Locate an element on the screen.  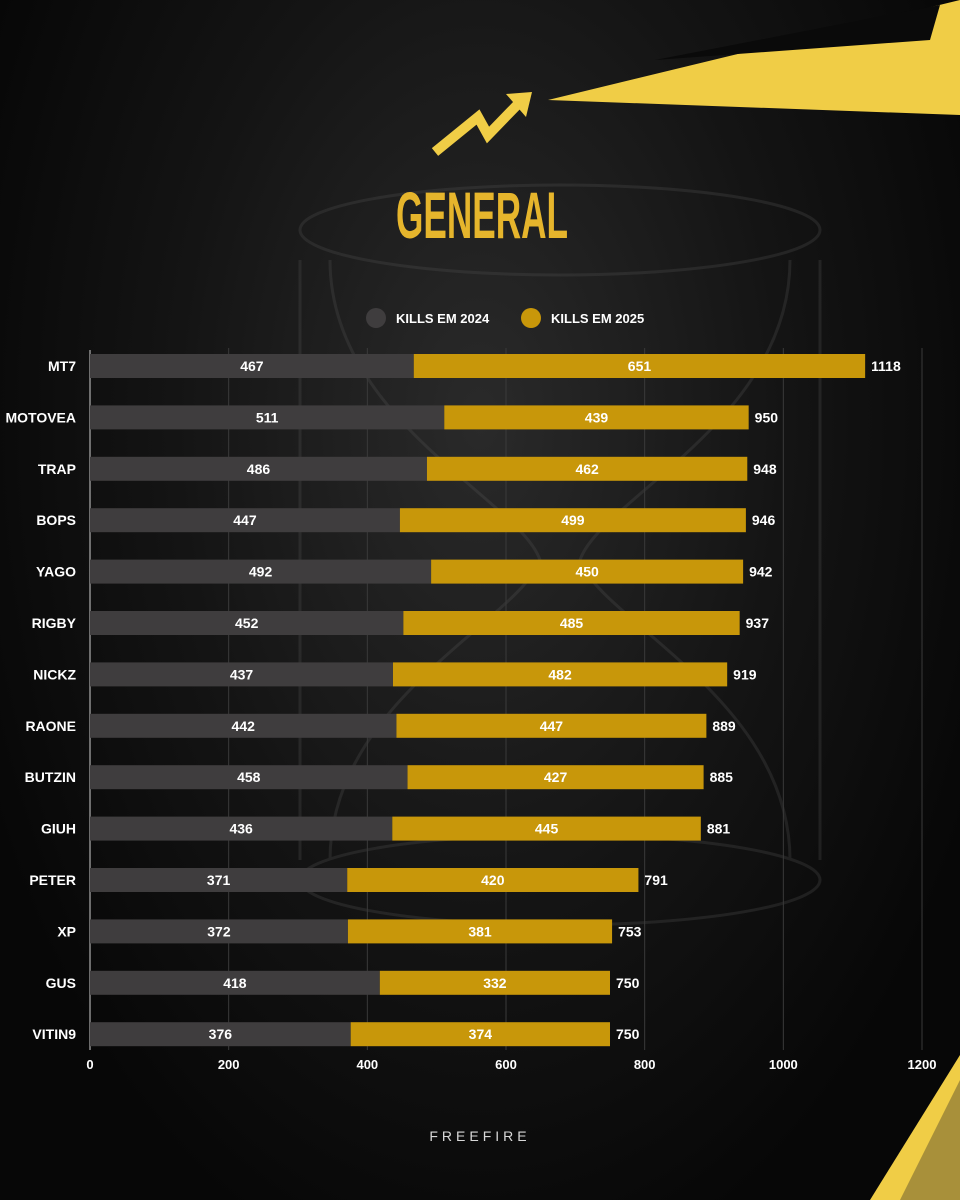
total-label: 942 is located at coordinates (761, 572).